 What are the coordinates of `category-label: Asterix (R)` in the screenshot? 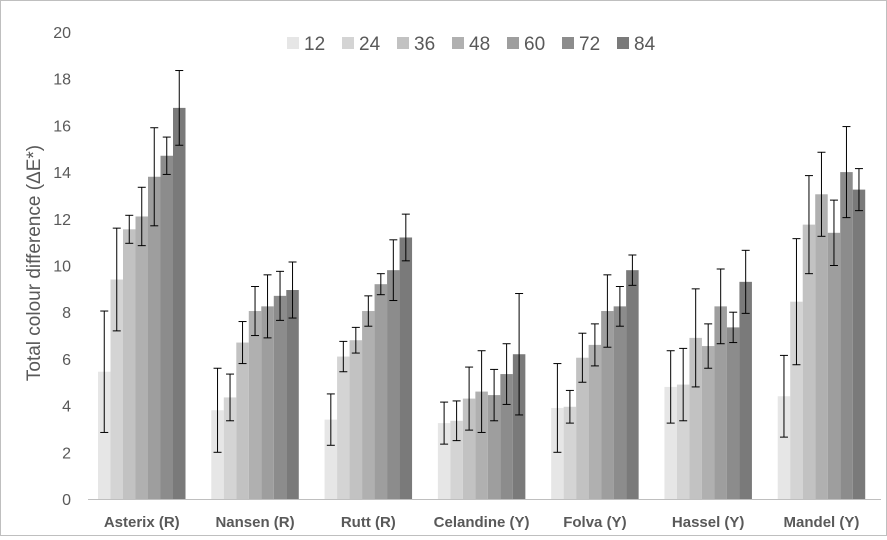 It's located at (142, 522).